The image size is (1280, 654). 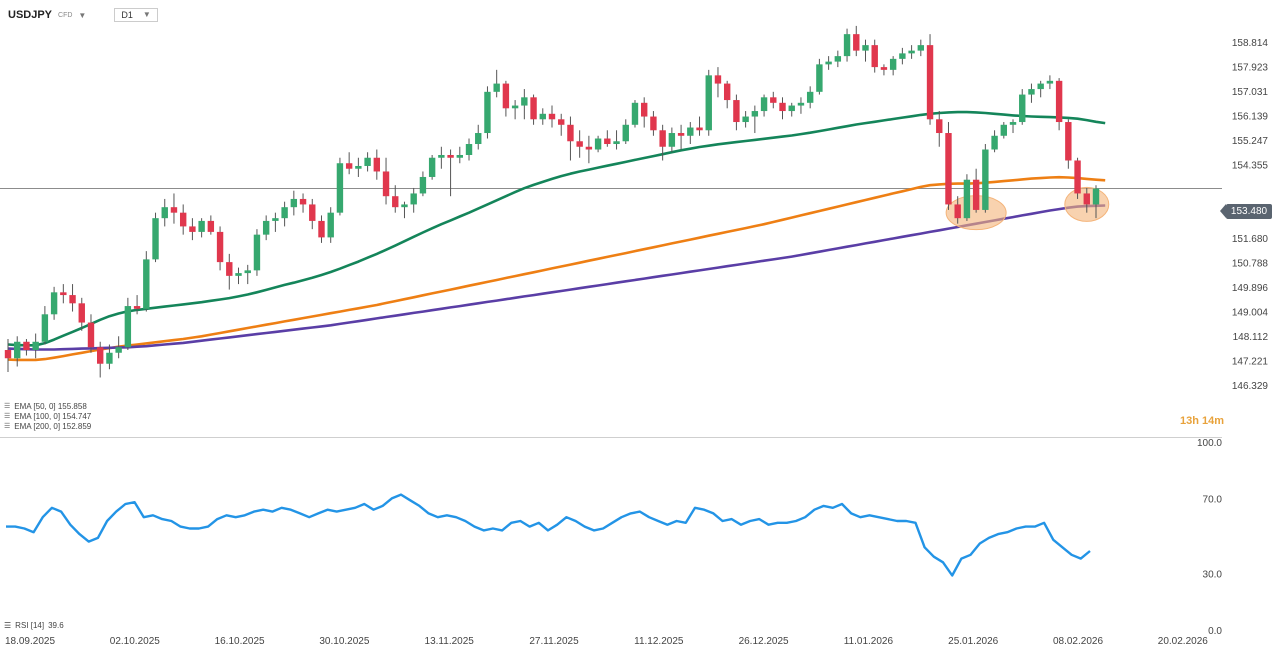 What do you see at coordinates (47, 427) in the screenshot?
I see `legend-ema200: ☰ EMA [200, 0] 152.859` at bounding box center [47, 427].